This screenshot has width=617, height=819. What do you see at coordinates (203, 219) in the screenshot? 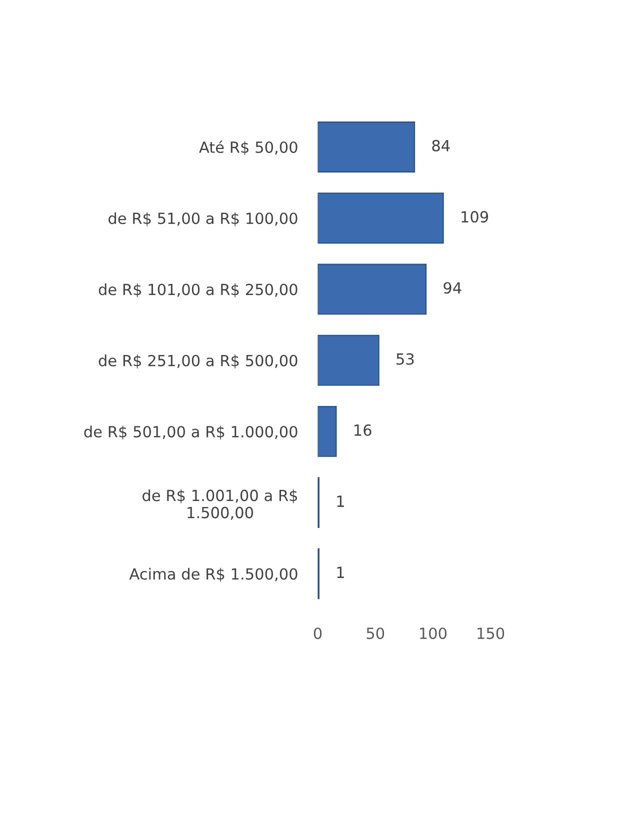
I see `y-tick-label: de R$ 51,00 a R$ 100,00` at bounding box center [203, 219].